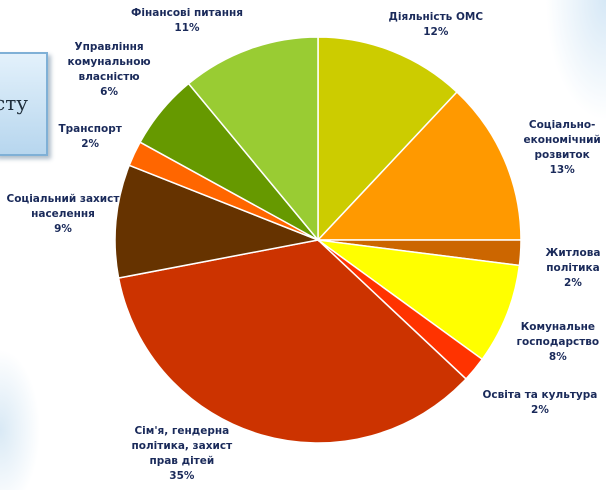 This screenshot has width=606, height=490. Describe the element at coordinates (90, 137) in the screenshot. I see `slice-label: Транспорт 2%` at that location.